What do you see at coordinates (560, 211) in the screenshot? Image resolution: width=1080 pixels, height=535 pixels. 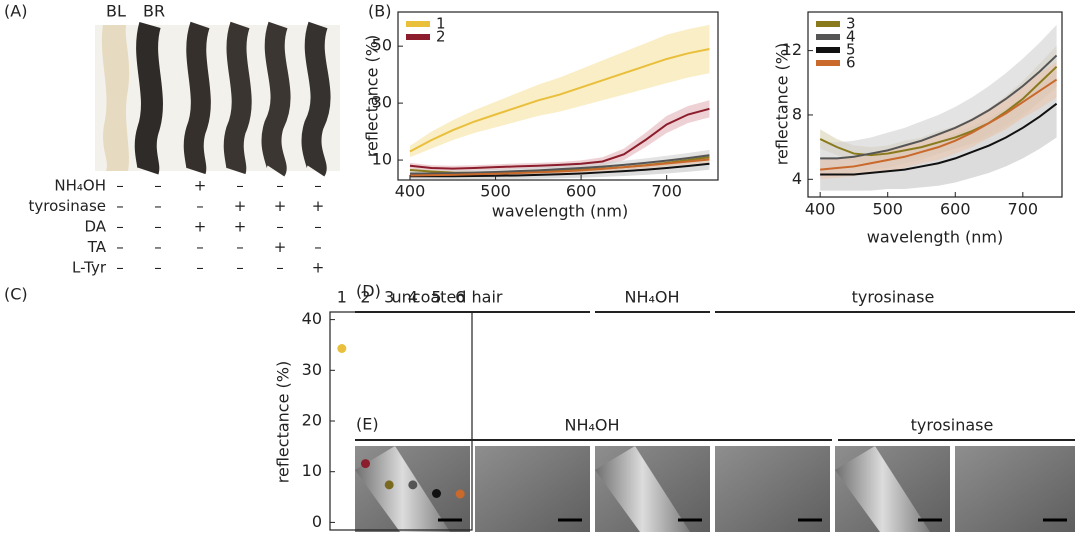 I see `x-axis-label: wavelength (nm)` at bounding box center [560, 211].